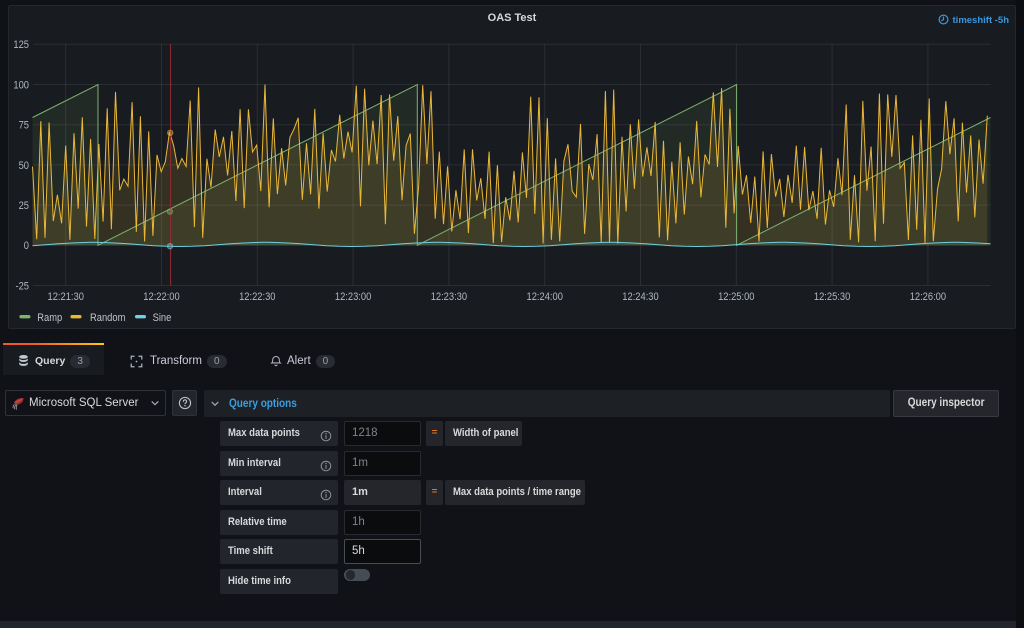 The height and width of the screenshot is (628, 1024). Describe the element at coordinates (545, 297) in the screenshot. I see `svg-text: 12:24:00` at that location.